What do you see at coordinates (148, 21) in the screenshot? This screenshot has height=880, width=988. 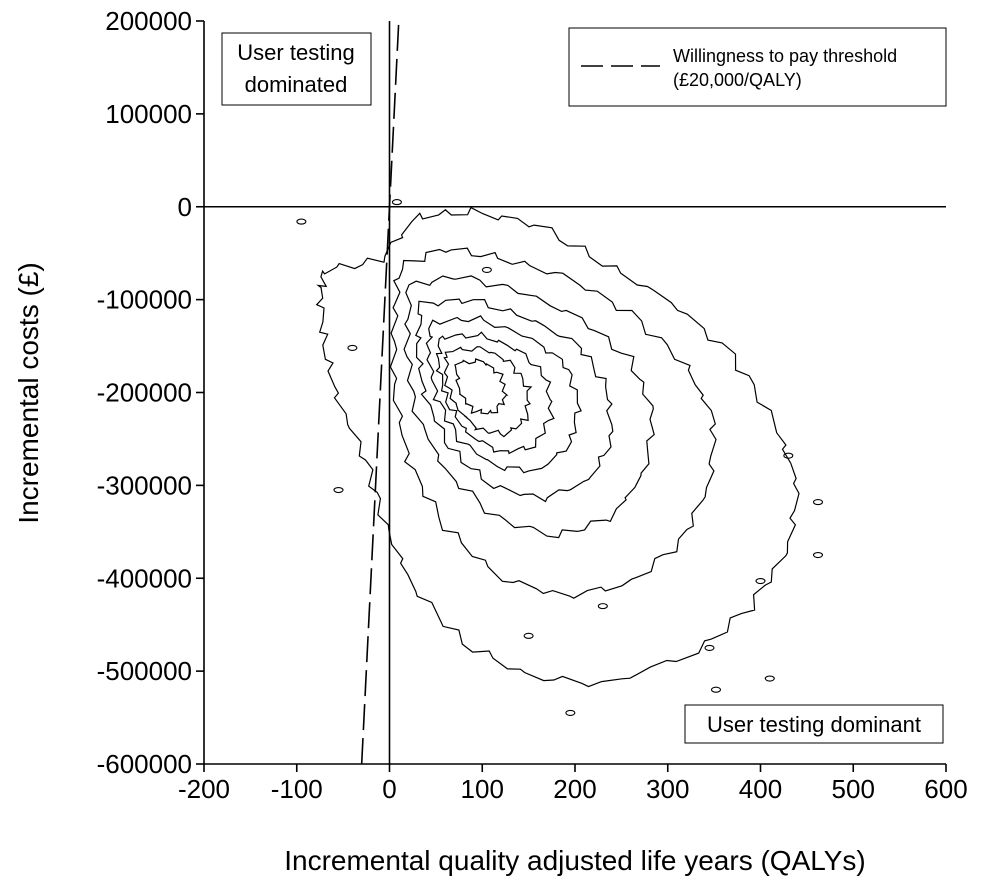 I see `y-tick-label: 200000` at bounding box center [148, 21].